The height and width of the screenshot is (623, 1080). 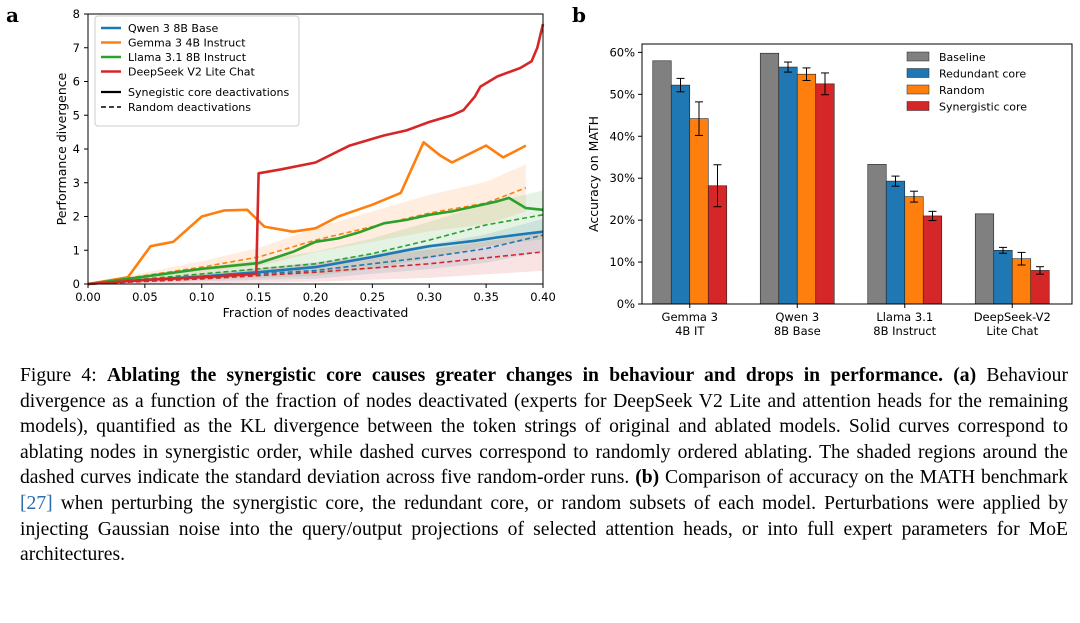 I want to click on y-axis-label: Accuracy on MATH, so click(x=593, y=174).